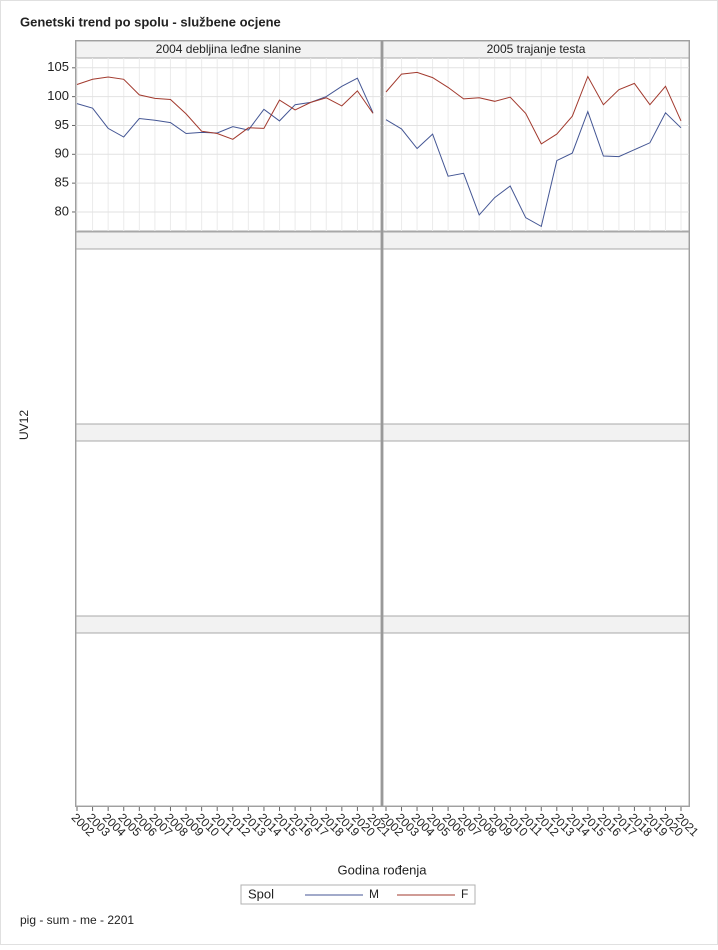 The image size is (718, 950). What do you see at coordinates (24, 425) in the screenshot?
I see `y-axis-label: UV12` at bounding box center [24, 425].